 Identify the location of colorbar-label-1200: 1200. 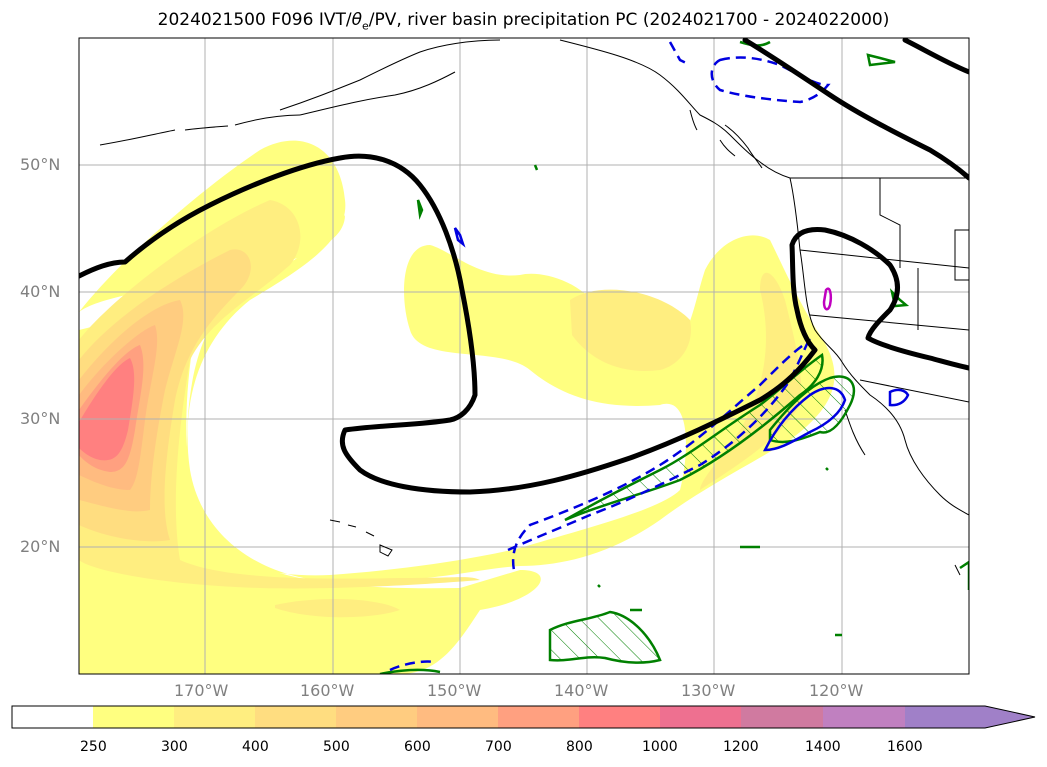
(741, 747).